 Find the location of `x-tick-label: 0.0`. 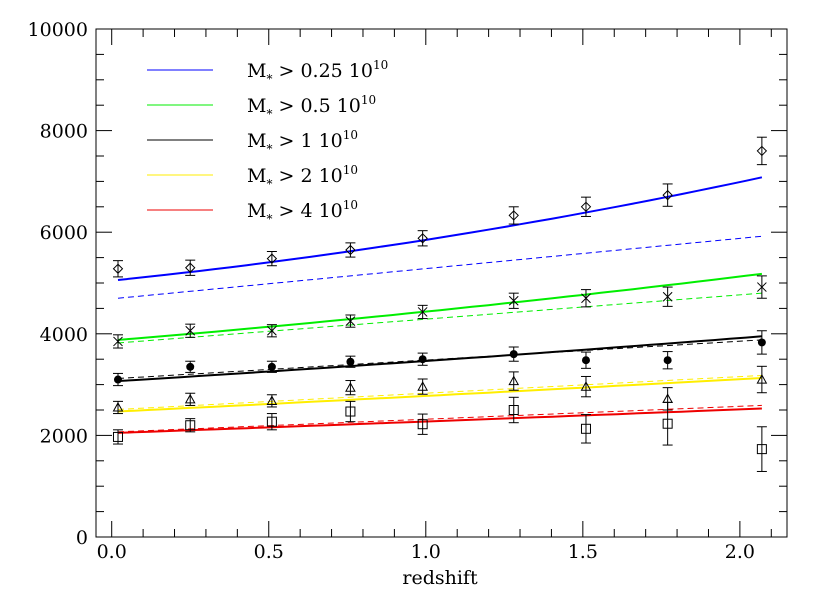

x-tick-label: 0.0 is located at coordinates (112, 552).